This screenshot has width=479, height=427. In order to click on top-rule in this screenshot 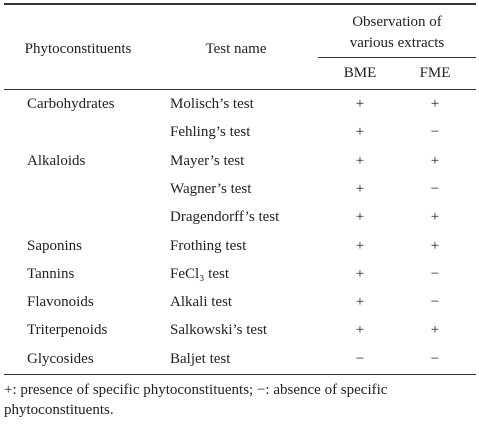, I will do `click(240, 4)`.